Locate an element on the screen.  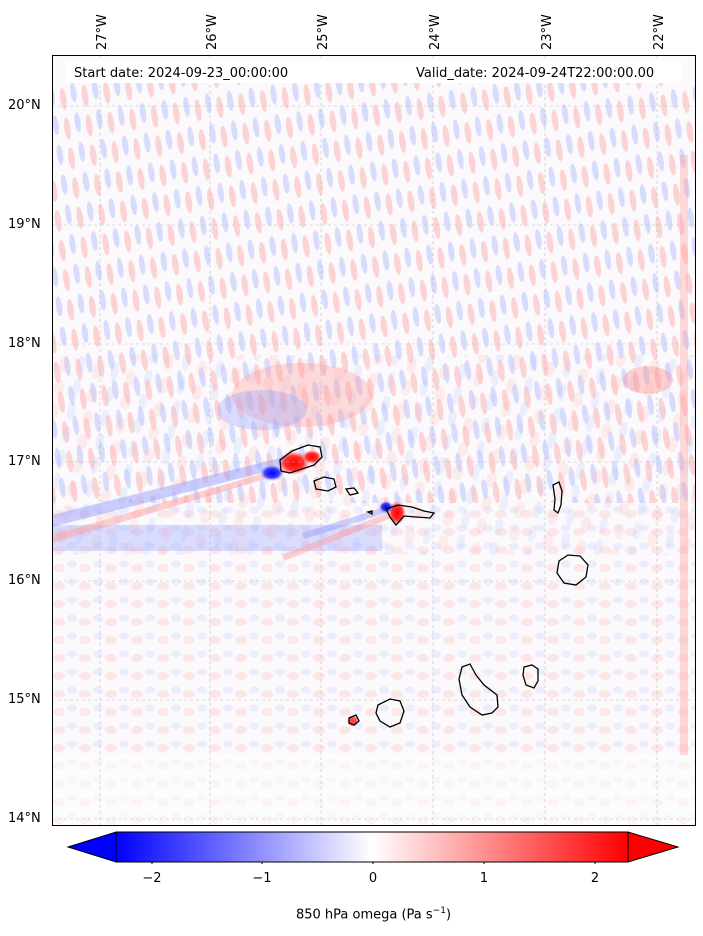
colorbar-label-end: ) is located at coordinates (448, 915).